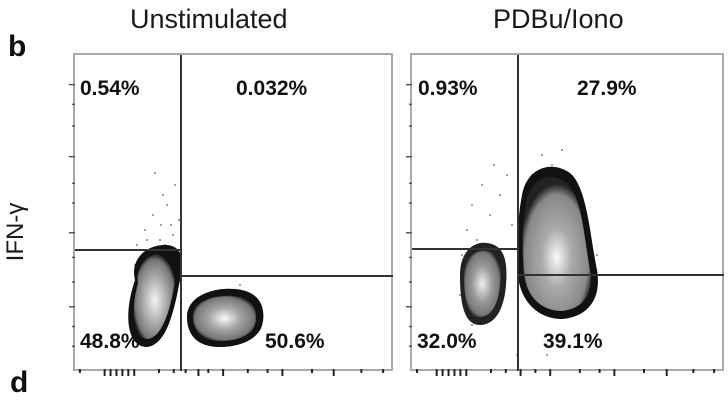 The image size is (728, 400). What do you see at coordinates (607, 88) in the screenshot?
I see `quadrant-upper-right: 27.9%` at bounding box center [607, 88].